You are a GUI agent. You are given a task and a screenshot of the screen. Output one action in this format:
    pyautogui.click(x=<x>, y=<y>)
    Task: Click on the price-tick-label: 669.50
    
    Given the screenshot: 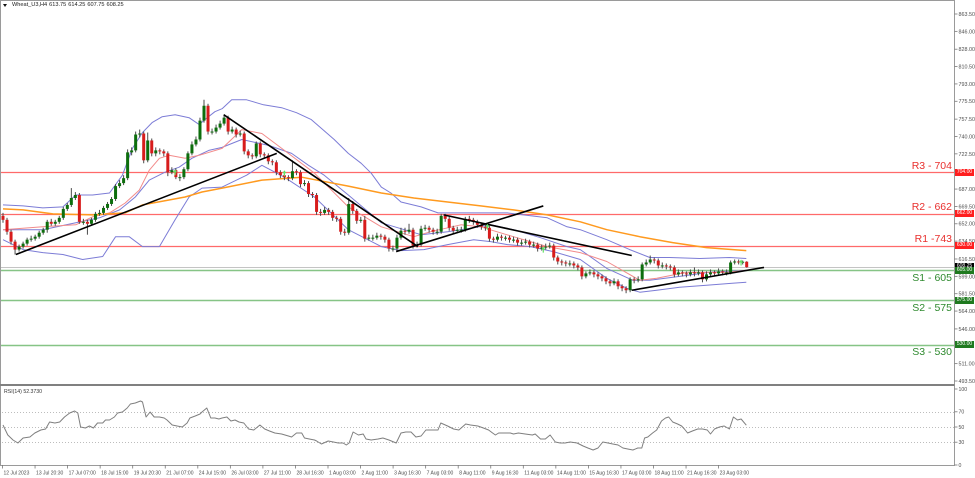 What is the action you would take?
    pyautogui.click(x=967, y=207)
    